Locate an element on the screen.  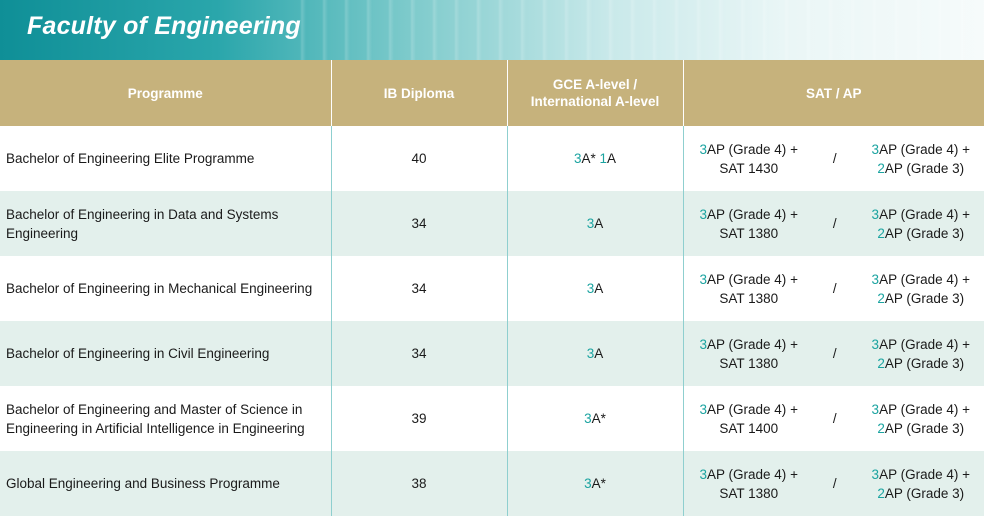
header-gce-line2: International A-level is located at coordinates (595, 101).